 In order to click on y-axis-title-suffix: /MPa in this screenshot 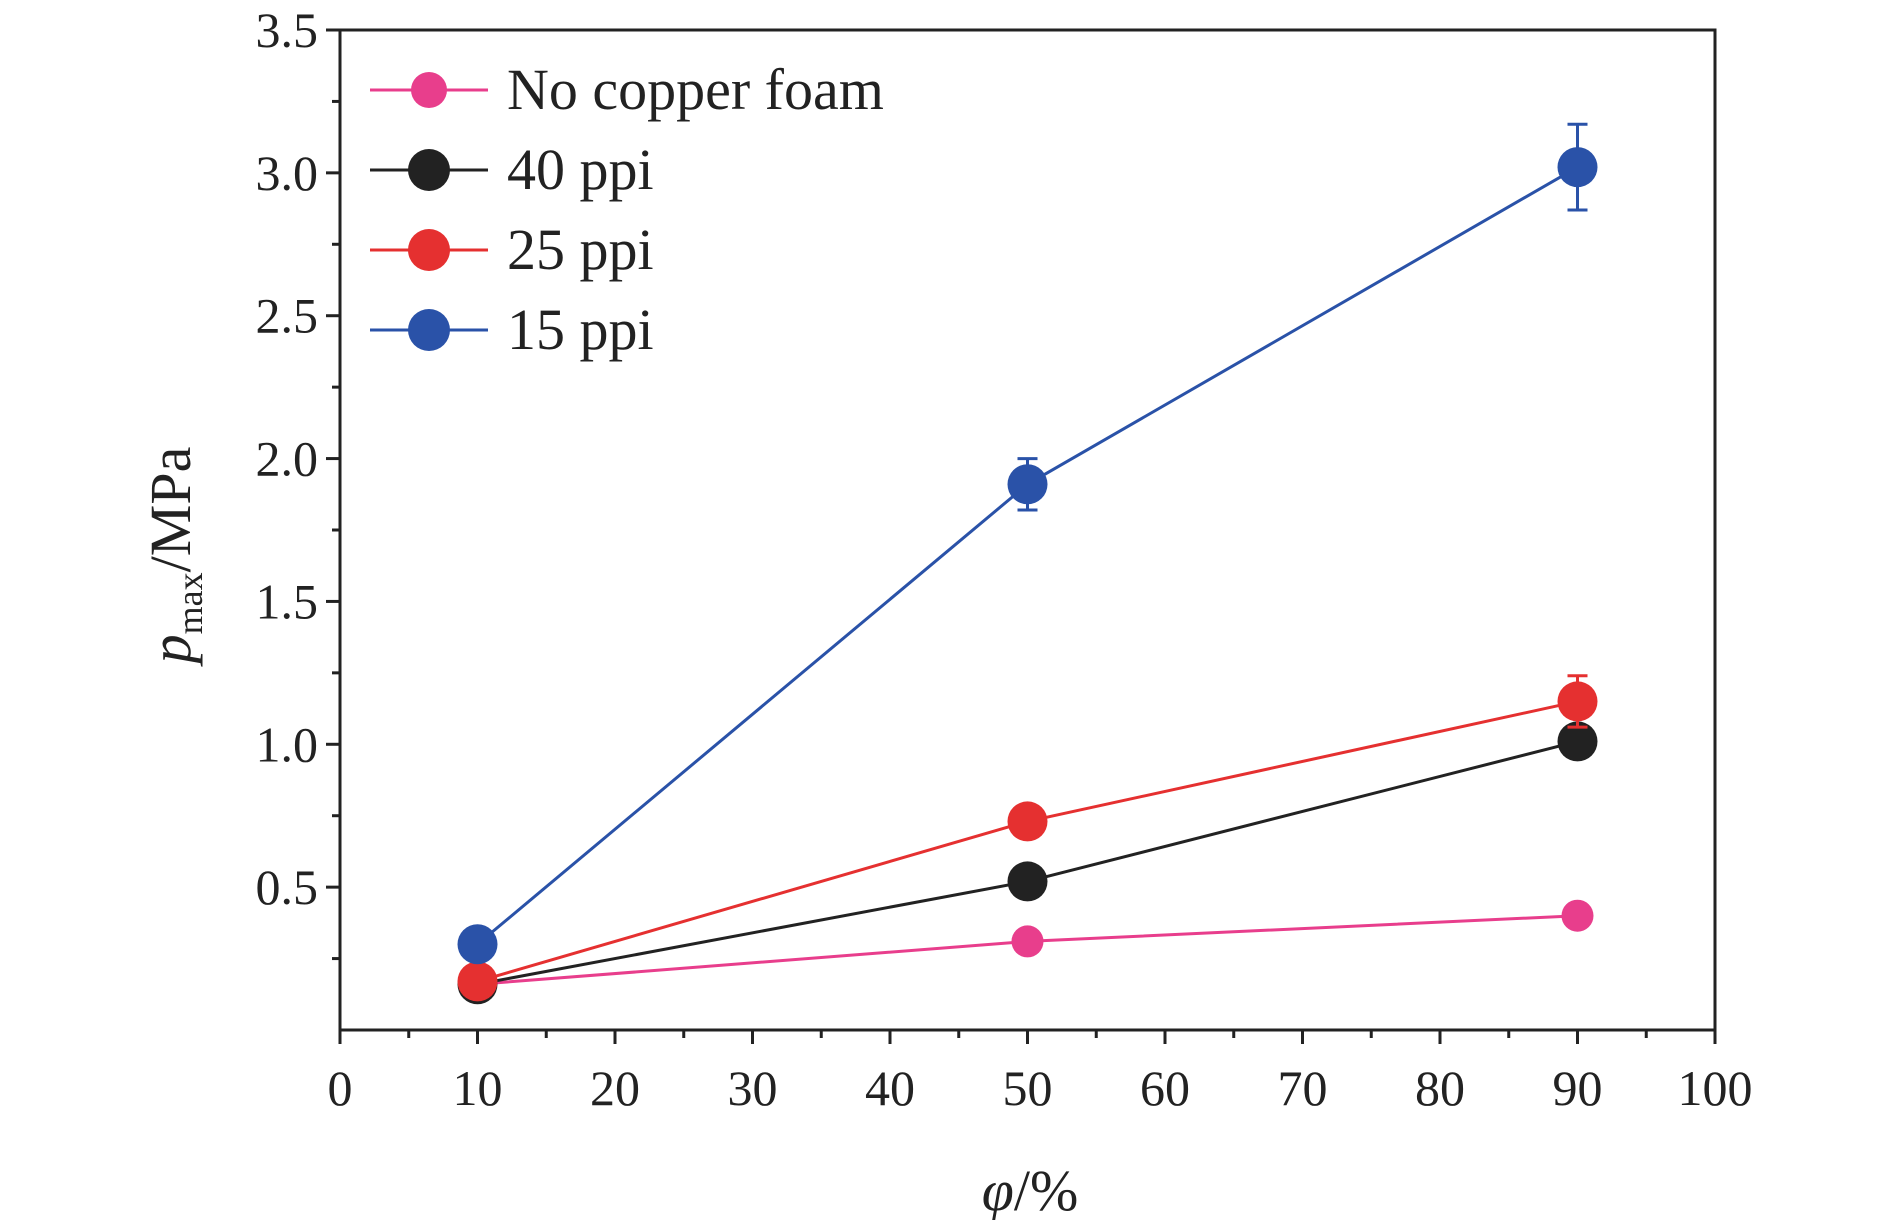, I will do `click(170, 510)`.